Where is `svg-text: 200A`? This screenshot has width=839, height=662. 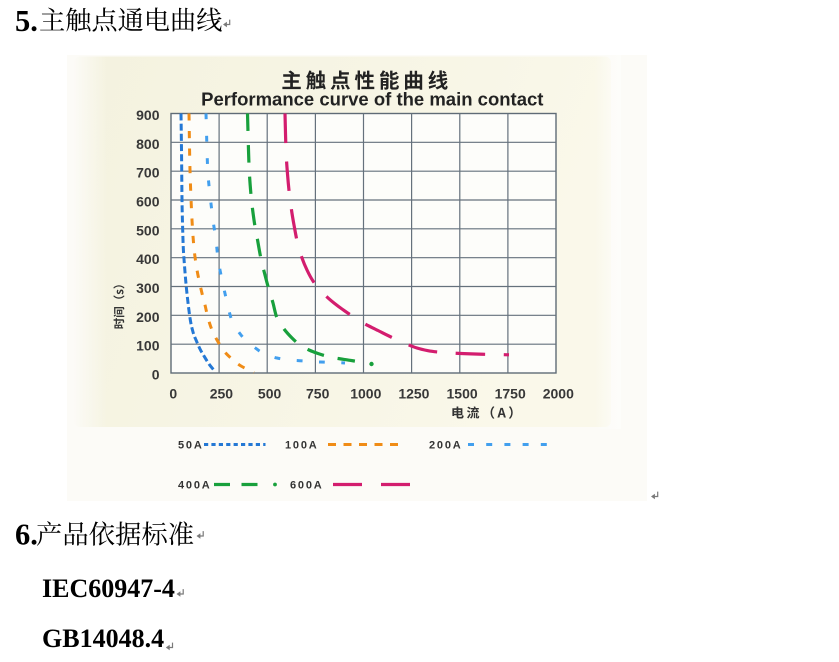
svg-text: 200A is located at coordinates (446, 446).